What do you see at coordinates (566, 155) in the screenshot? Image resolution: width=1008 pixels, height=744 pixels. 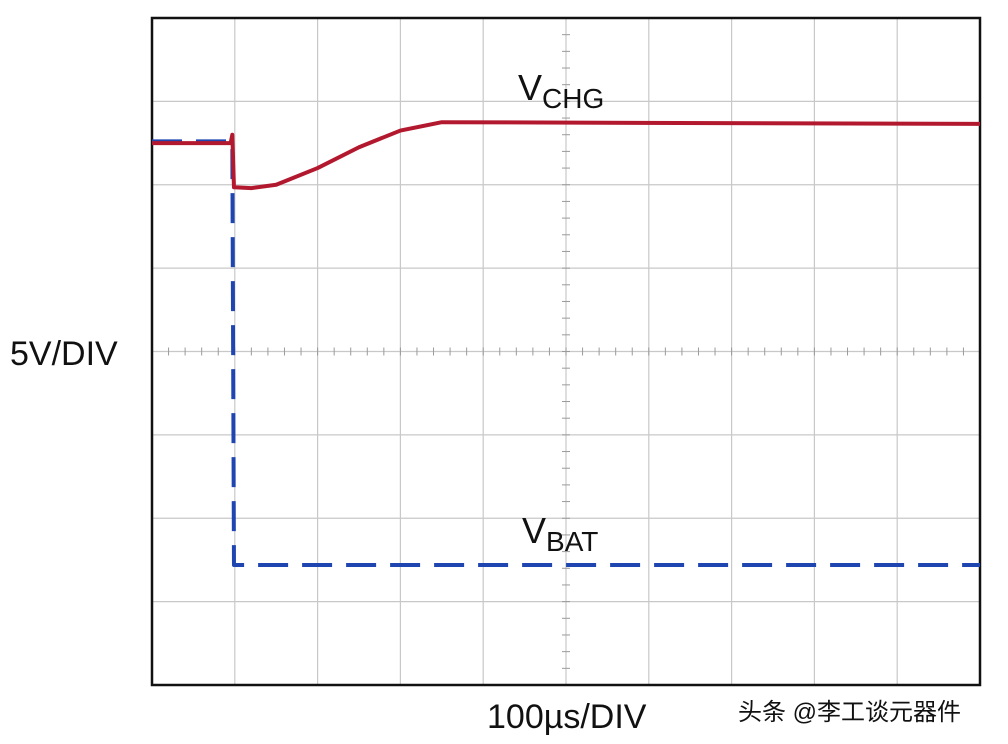 I see `series-line` at bounding box center [566, 155].